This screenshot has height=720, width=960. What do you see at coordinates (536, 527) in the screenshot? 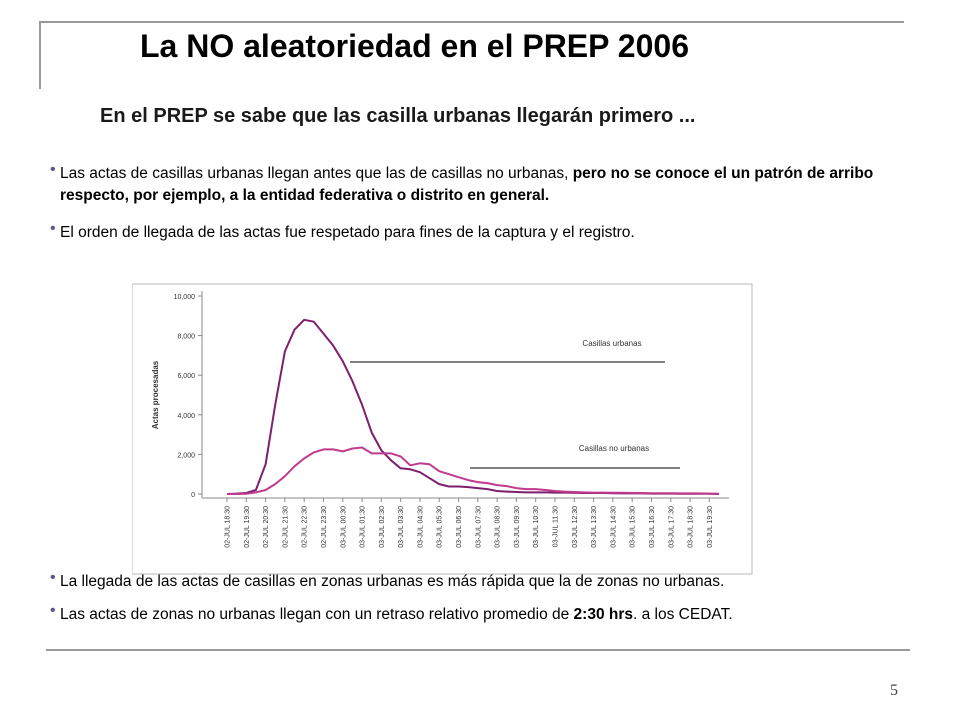
I see `x-tick-label: 03-JUL 10:30` at bounding box center [536, 527].